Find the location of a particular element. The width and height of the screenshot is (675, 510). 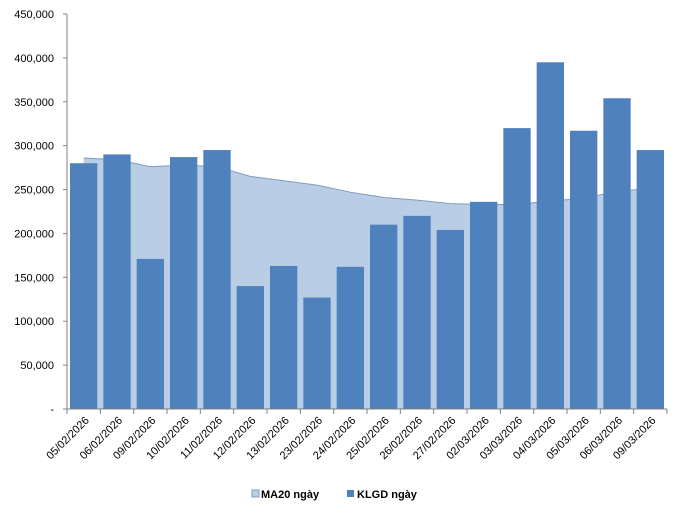

bar-09-02-2026 is located at coordinates (150, 333).